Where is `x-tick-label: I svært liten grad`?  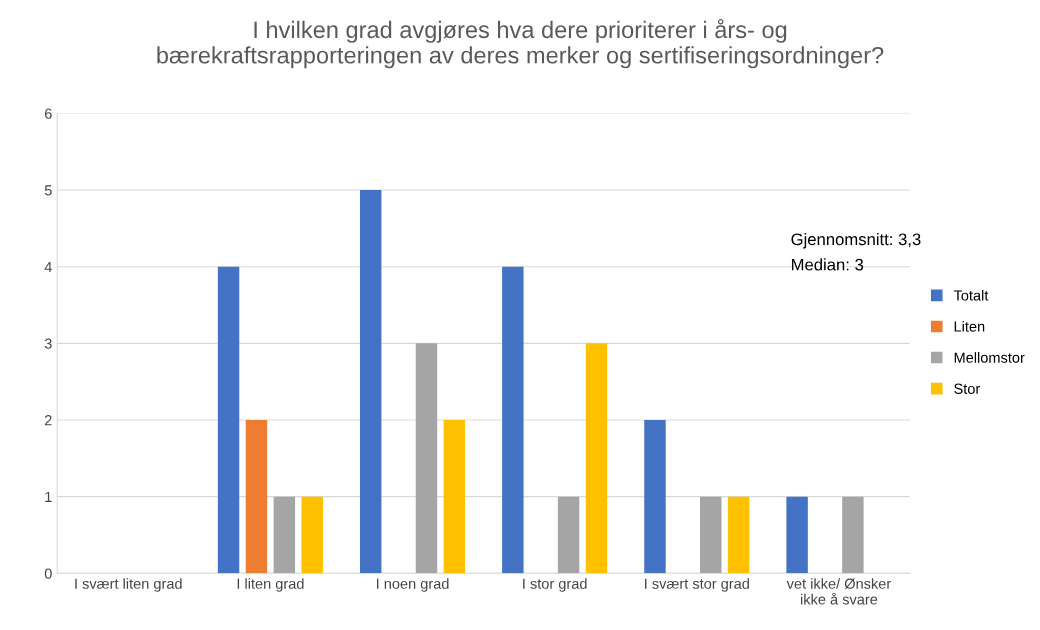 x-tick-label: I svært liten grad is located at coordinates (128, 585).